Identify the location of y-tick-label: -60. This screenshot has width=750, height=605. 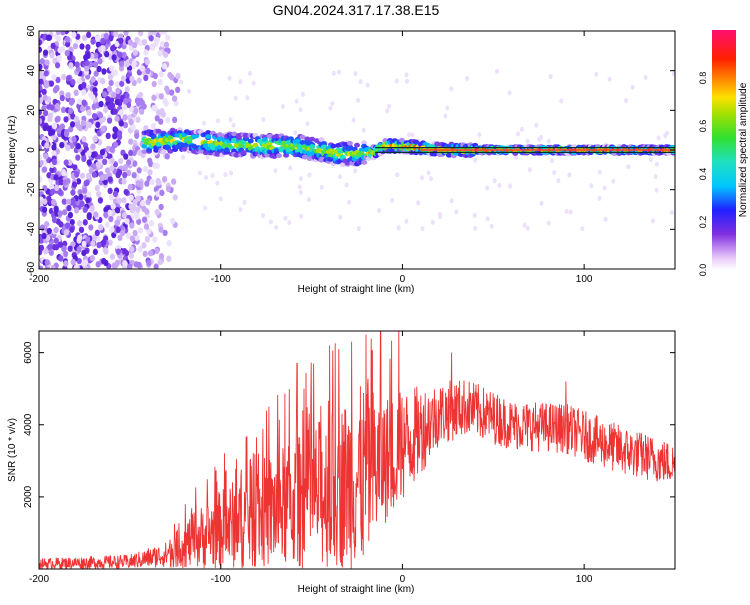
(31, 268).